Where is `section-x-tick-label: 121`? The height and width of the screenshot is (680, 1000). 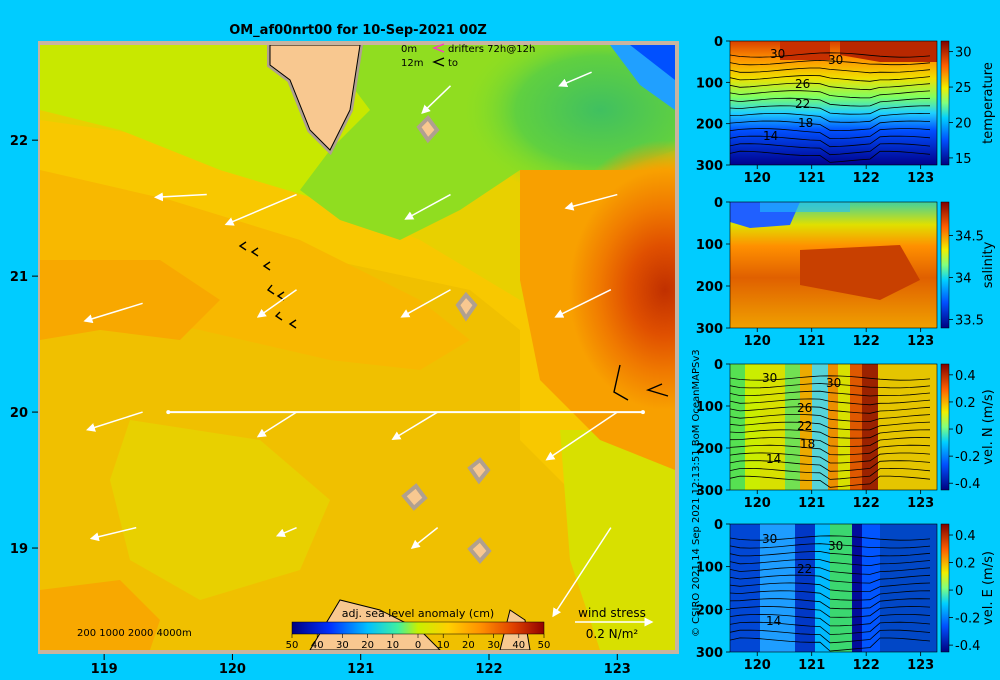 section-x-tick-label: 121 is located at coordinates (811, 178).